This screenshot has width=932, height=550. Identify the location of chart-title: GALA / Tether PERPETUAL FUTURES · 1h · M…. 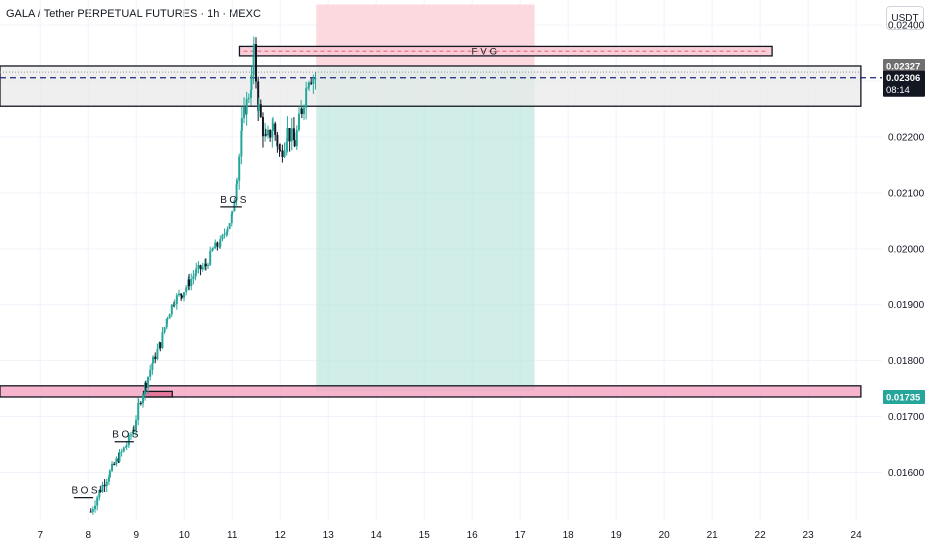
(133, 14).